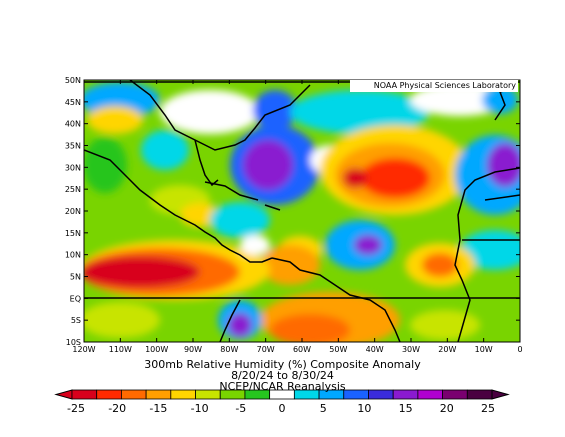 The width and height of the screenshot is (565, 437). Describe the element at coordinates (193, 349) in the screenshot. I see `lon-label: 90W` at that location.